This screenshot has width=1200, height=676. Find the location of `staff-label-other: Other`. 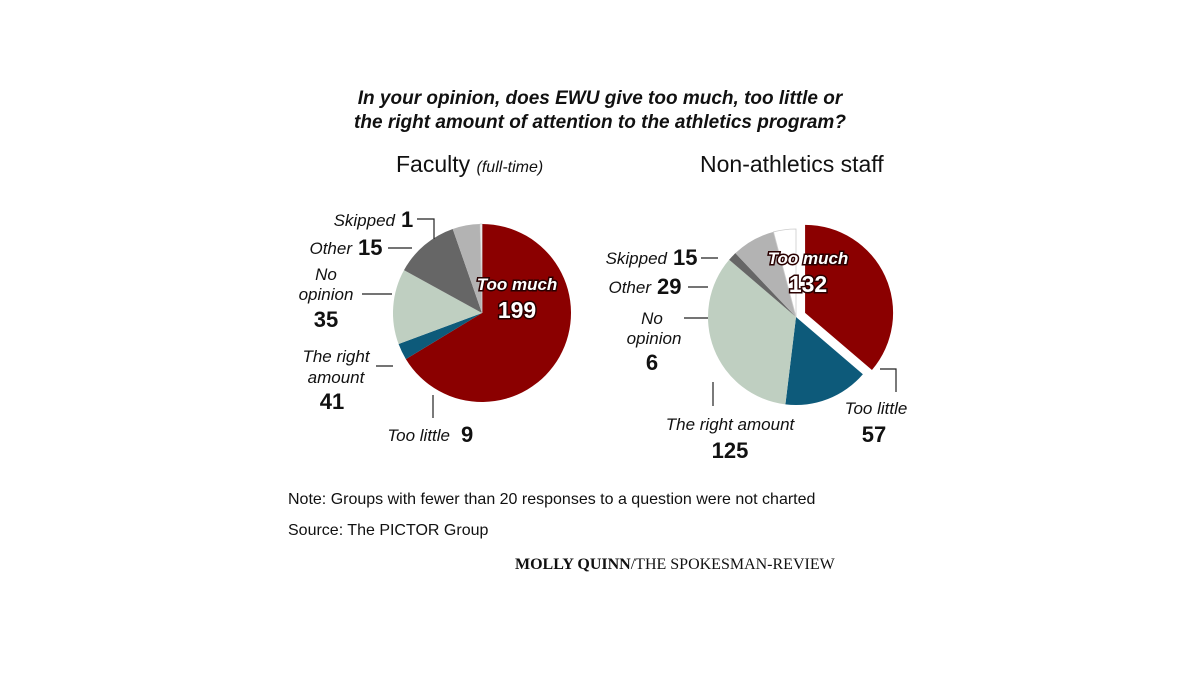

staff-label-other: Other is located at coordinates (630, 287).